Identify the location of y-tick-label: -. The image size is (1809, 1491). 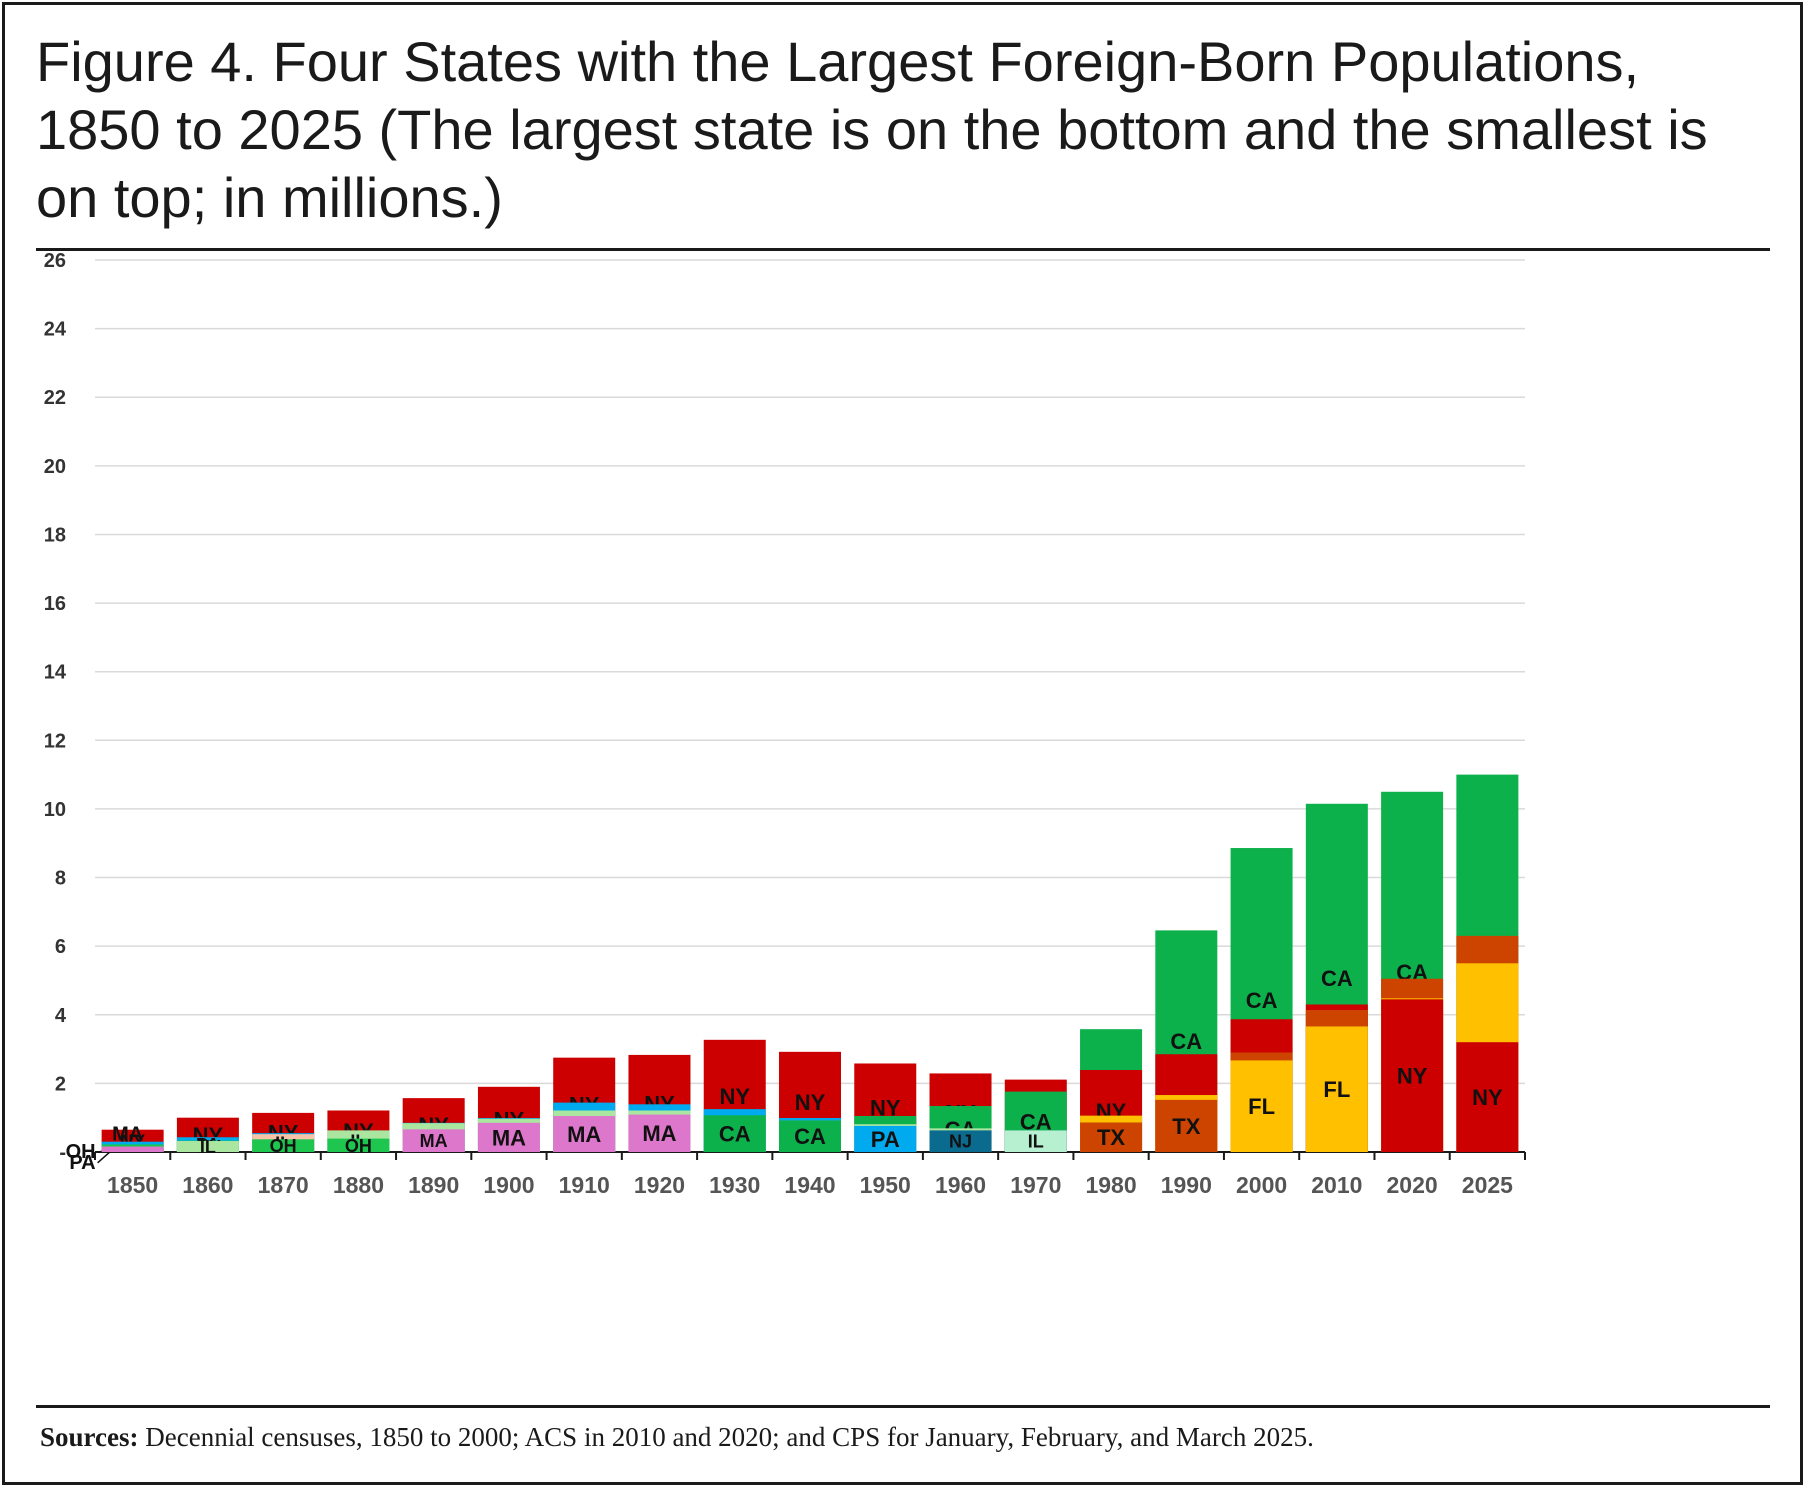
(62, 1153).